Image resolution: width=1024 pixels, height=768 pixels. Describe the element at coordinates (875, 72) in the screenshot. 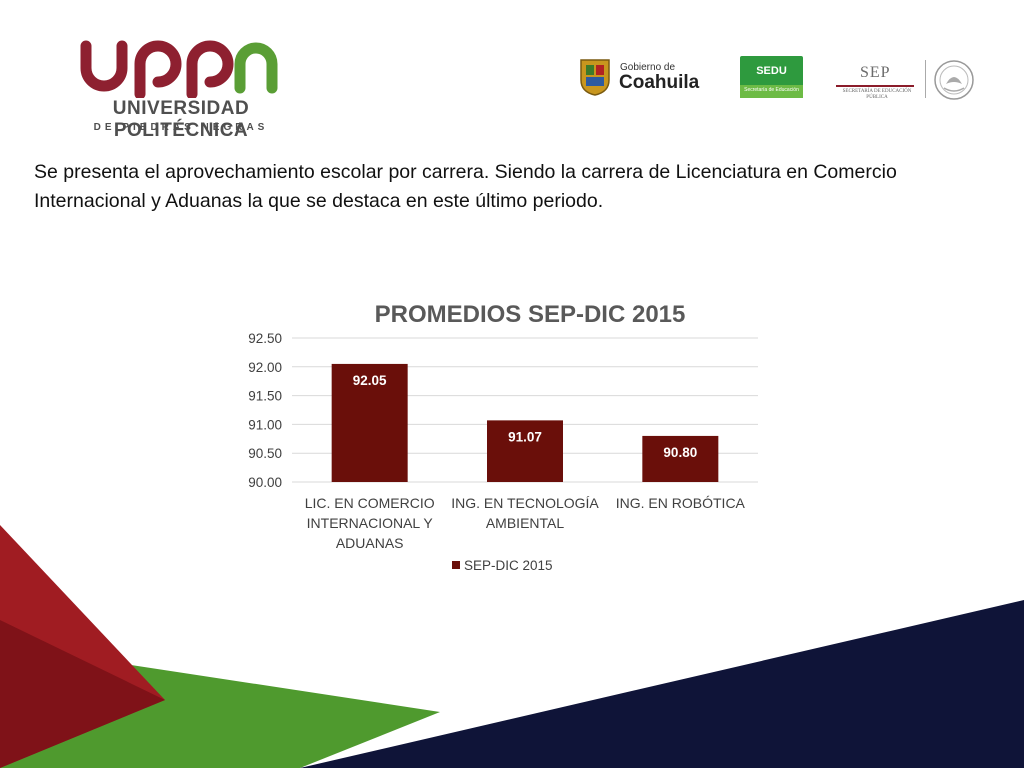

I see `sep-text: SEP` at that location.